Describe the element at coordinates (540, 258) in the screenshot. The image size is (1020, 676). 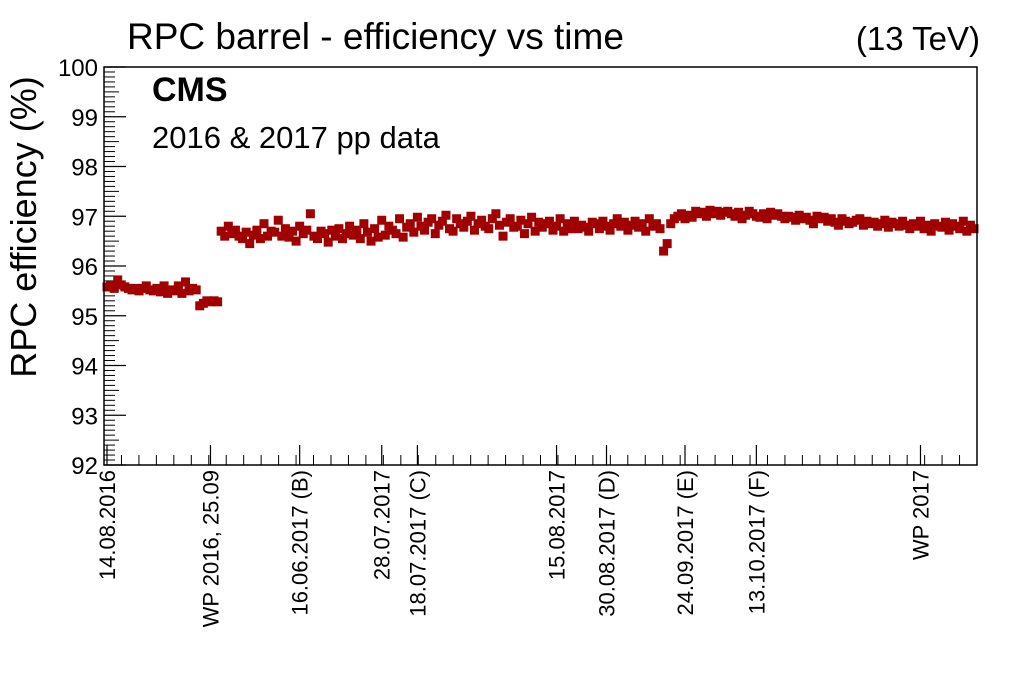
I see `data-points` at that location.